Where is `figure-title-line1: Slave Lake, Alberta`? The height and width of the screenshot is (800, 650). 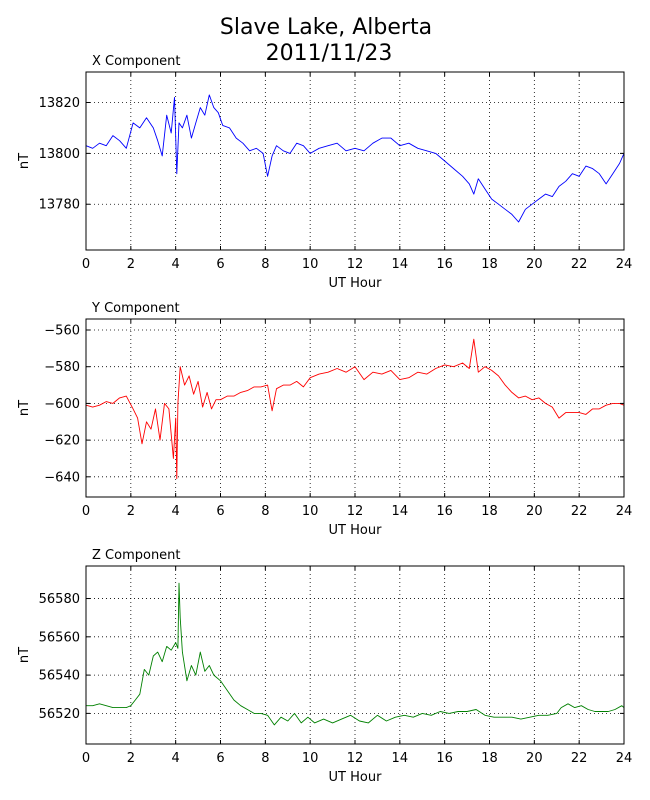 figure-title-line1: Slave Lake, Alberta is located at coordinates (326, 27).